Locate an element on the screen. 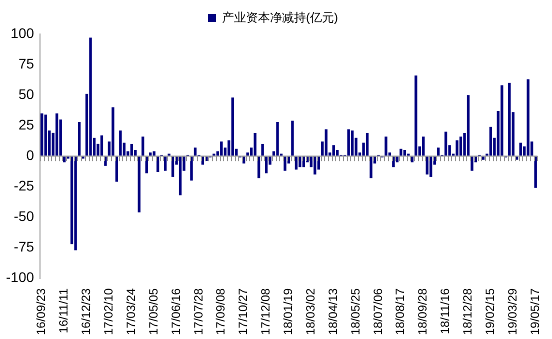  x-tick-label: 16/09/23 is located at coordinates (41, 312).